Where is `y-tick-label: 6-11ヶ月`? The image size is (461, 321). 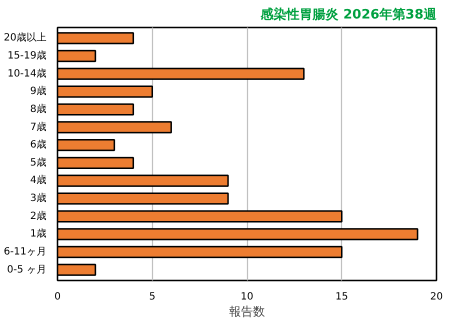 y-tick-label: 6-11ヶ月 is located at coordinates (25, 252).